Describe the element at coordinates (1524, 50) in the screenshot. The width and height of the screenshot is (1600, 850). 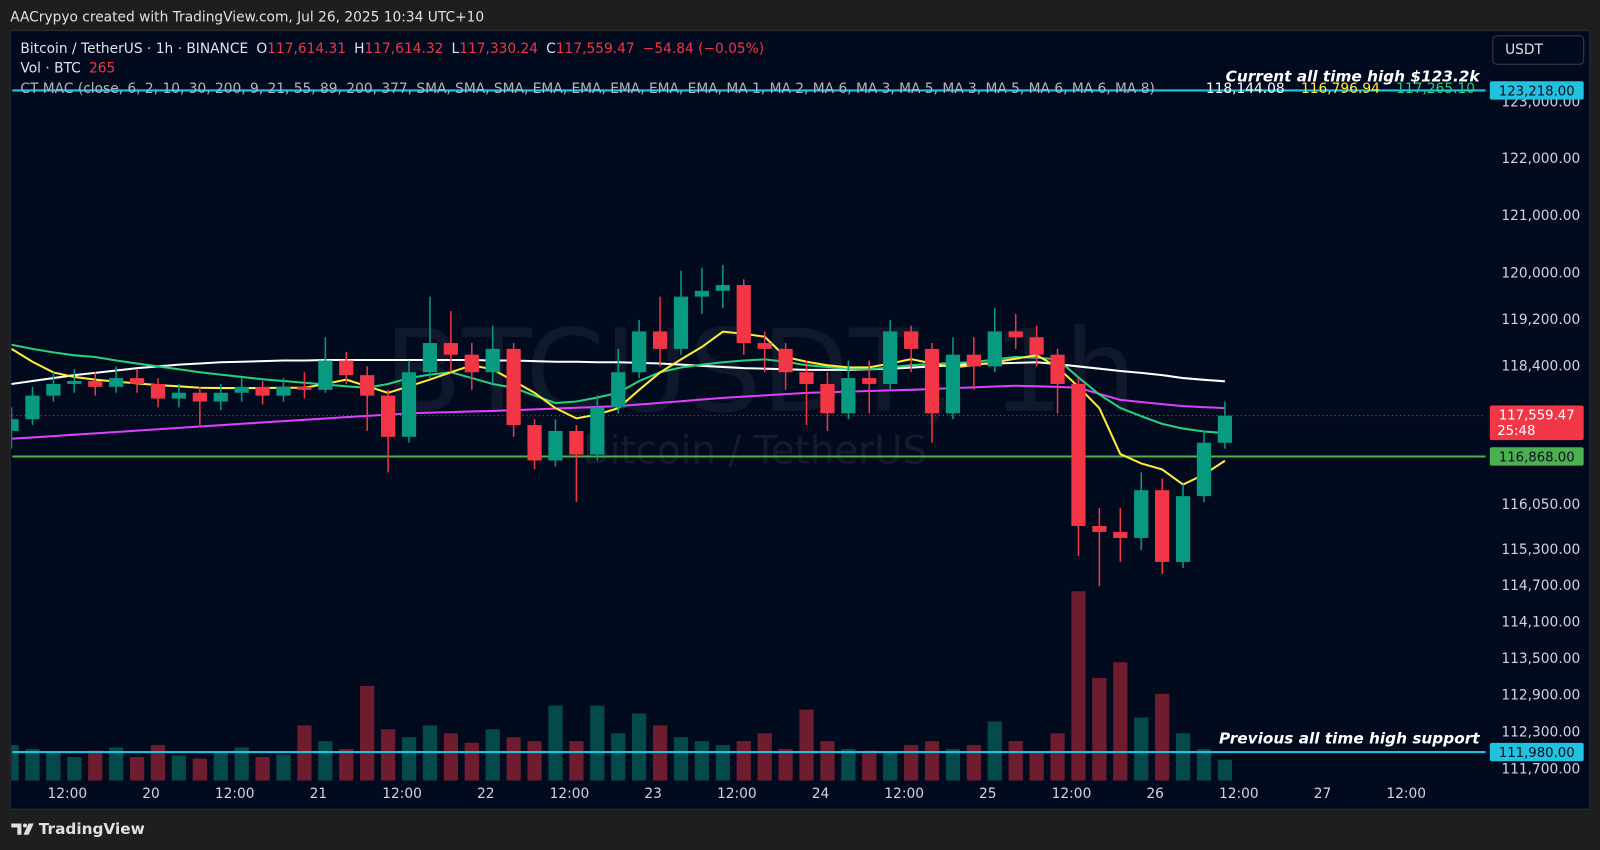
I see `currency-label: USDT` at that location.